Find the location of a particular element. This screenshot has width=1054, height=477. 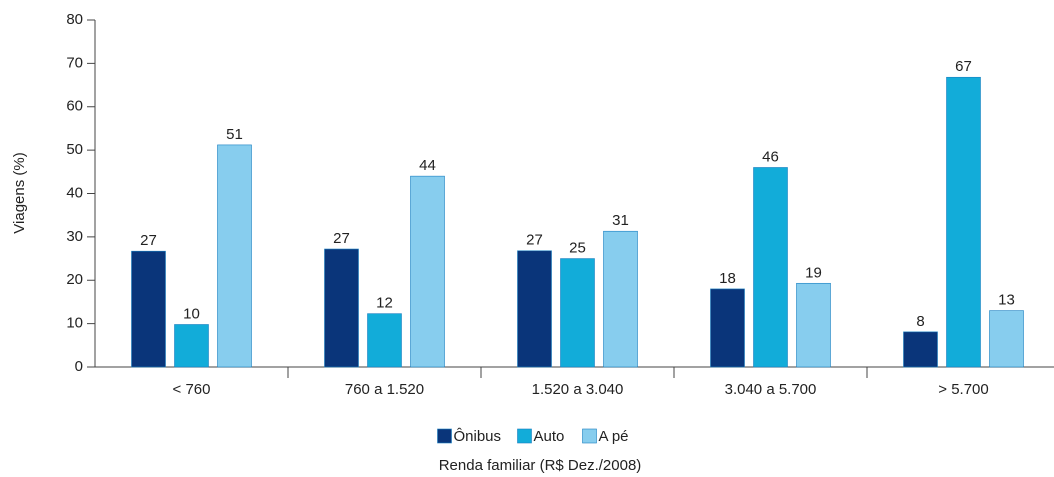

y-tick-label: 30 is located at coordinates (74, 236).